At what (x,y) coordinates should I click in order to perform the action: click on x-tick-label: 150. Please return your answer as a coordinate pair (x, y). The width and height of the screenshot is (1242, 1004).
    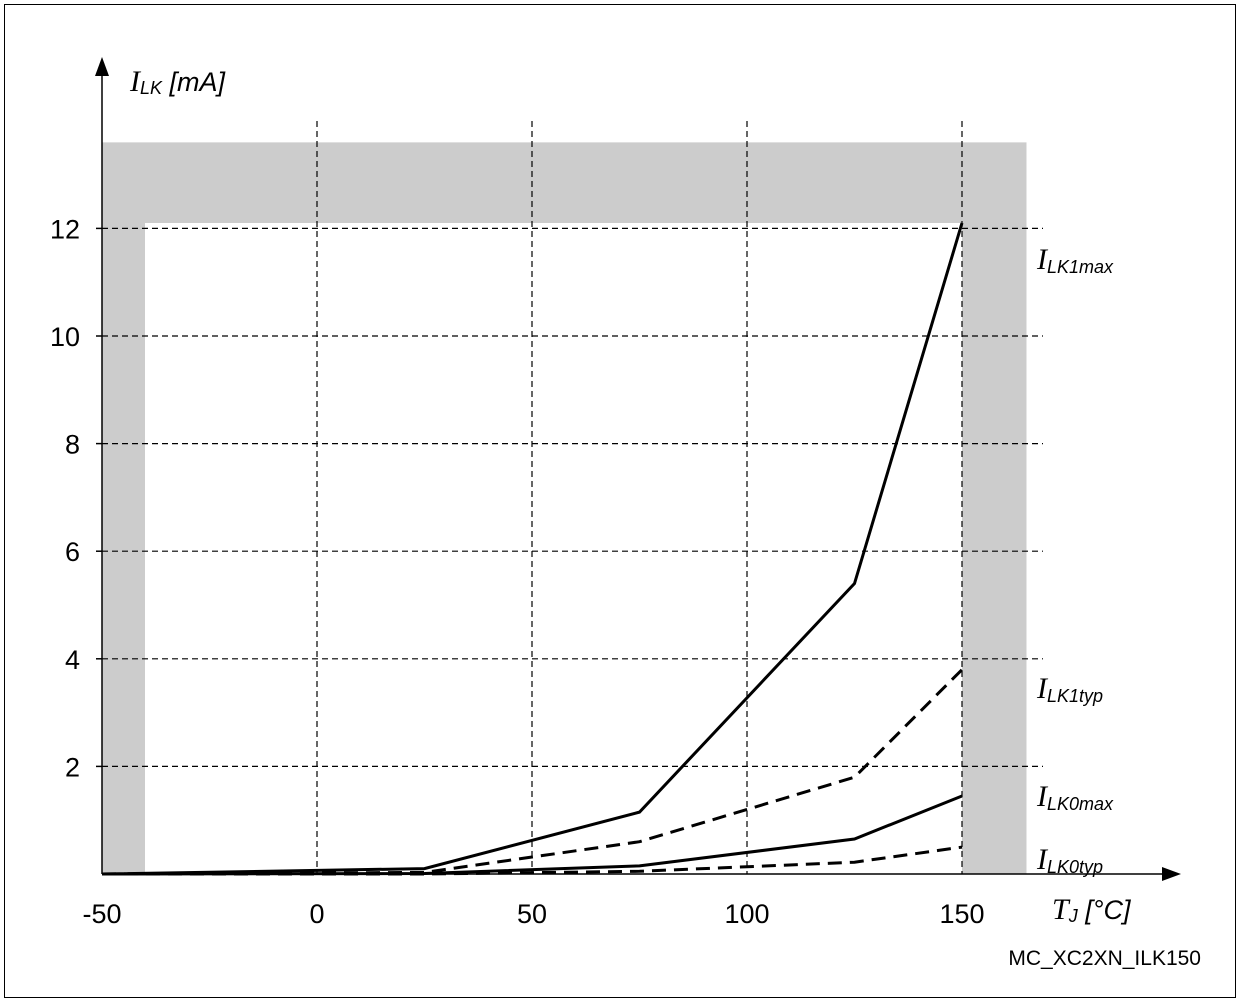
    Looking at the image, I should click on (961, 914).